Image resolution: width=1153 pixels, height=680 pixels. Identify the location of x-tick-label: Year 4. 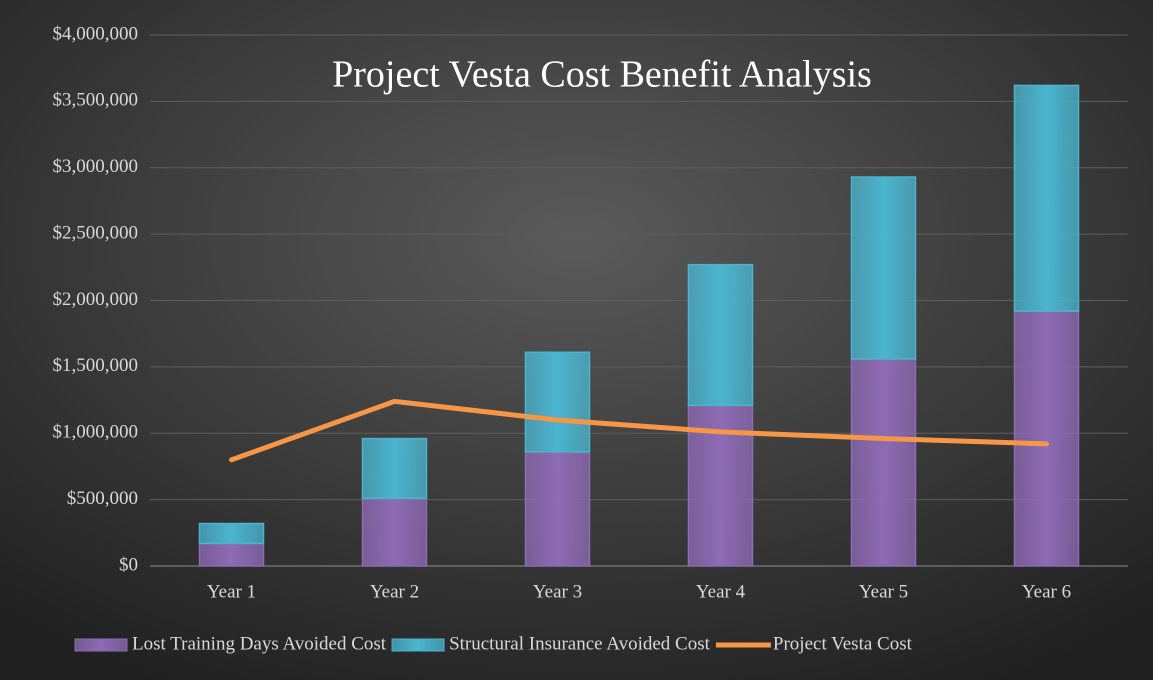
(721, 591).